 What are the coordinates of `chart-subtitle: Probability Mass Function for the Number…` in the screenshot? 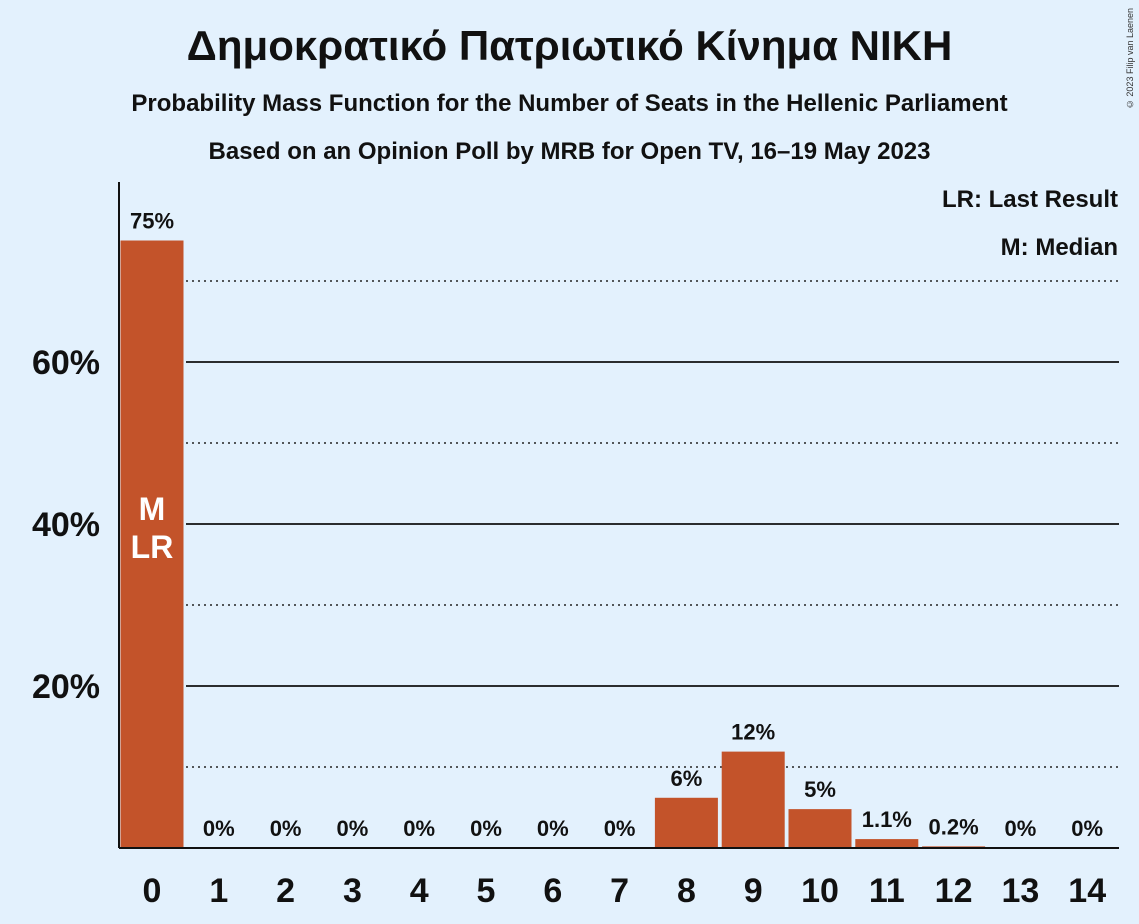 It's located at (569, 103).